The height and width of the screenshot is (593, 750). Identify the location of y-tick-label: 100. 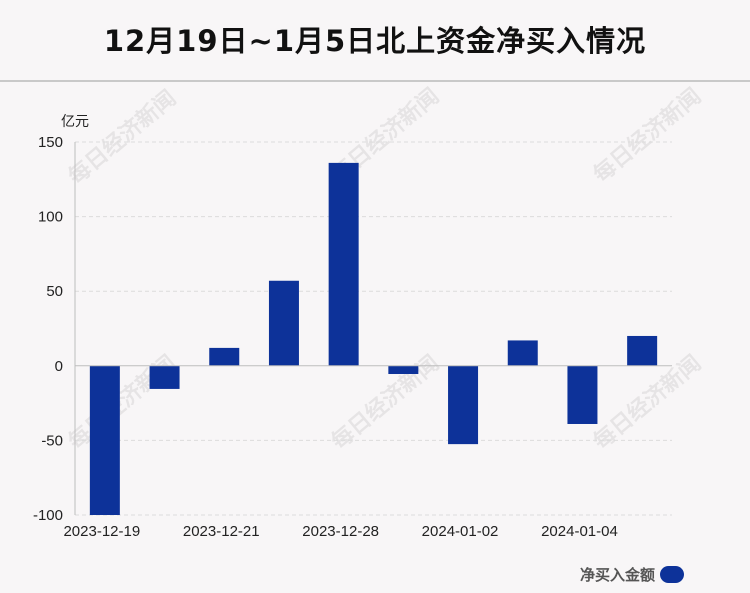
(50, 217).